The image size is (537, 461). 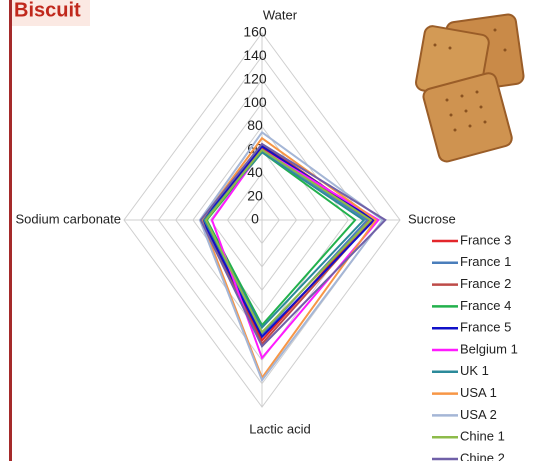 What do you see at coordinates (485, 327) in the screenshot?
I see `legend-label: France 5` at bounding box center [485, 327].